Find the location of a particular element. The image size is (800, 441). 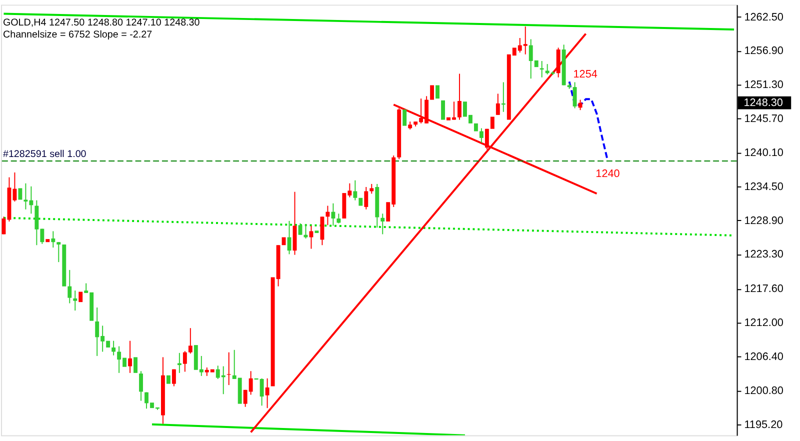

y-tick-label: 1256.90 is located at coordinates (764, 51).